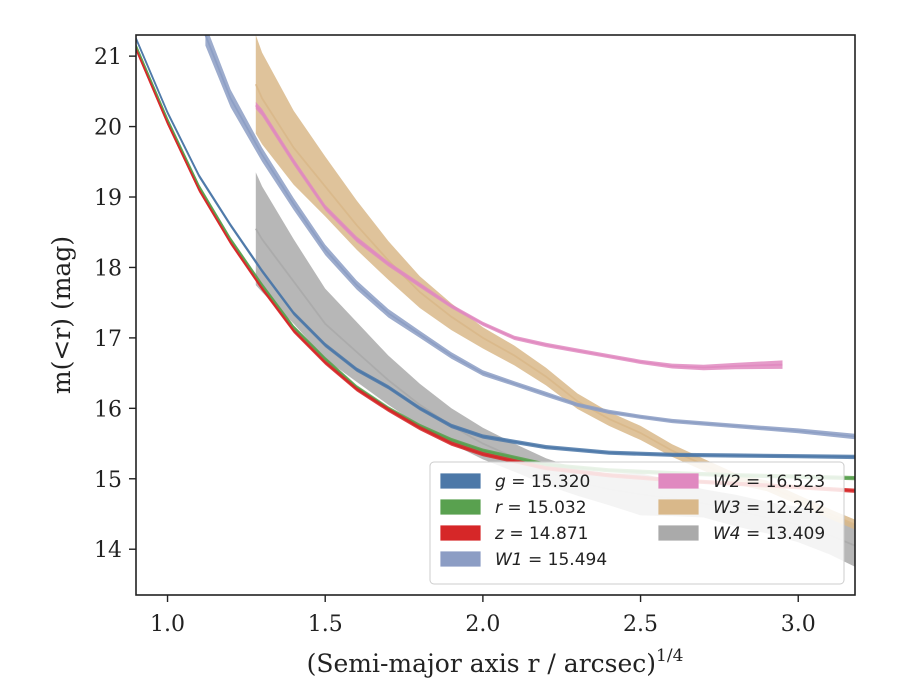  Describe the element at coordinates (108, 480) in the screenshot. I see `y-tick-label: 15` at that location.